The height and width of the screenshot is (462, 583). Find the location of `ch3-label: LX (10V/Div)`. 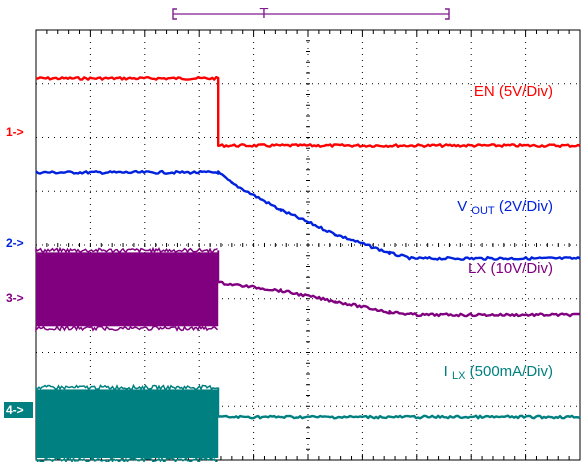

ch3-label: LX (10V/Div) is located at coordinates (510, 268).